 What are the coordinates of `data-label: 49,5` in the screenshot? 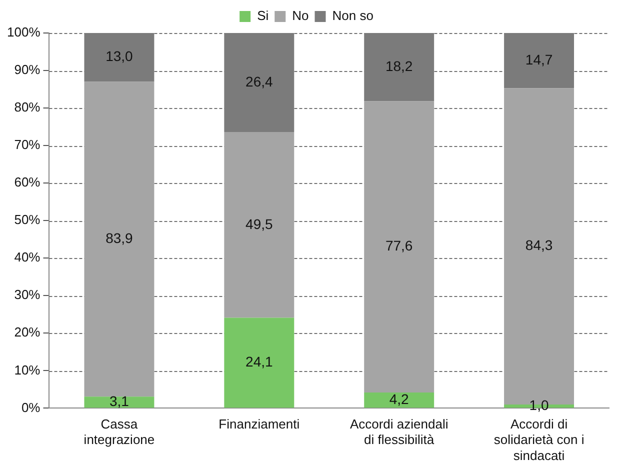 It's located at (259, 224).